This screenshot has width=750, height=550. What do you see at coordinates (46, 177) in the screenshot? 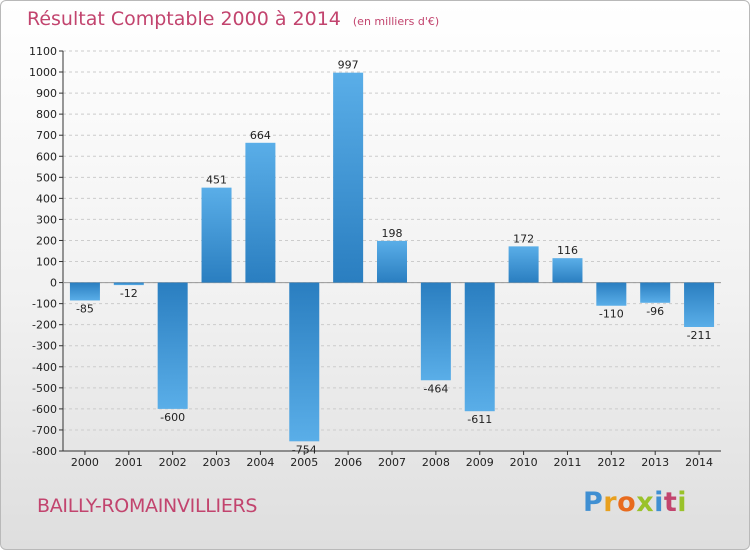
I see `y-tick-label: 500` at bounding box center [46, 177].